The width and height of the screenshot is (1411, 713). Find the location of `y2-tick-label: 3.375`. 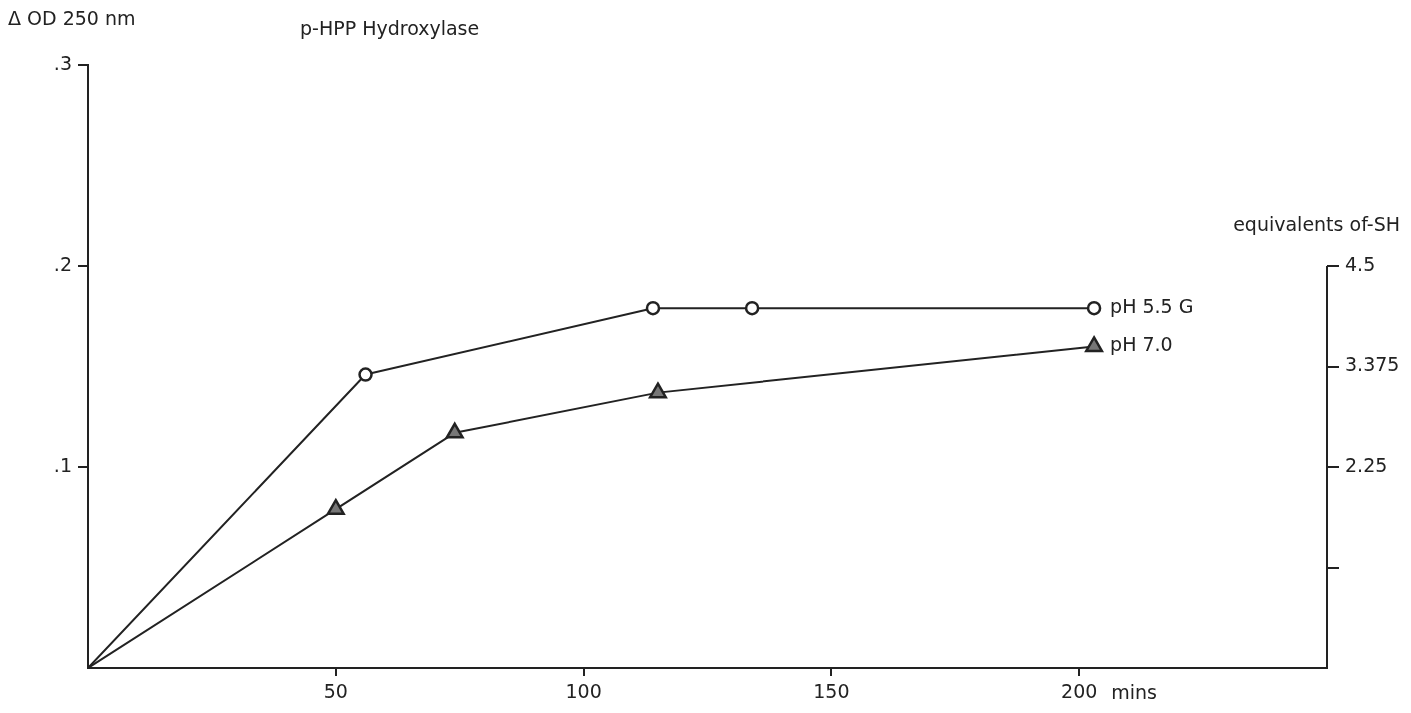

y2-tick-label: 3.375 is located at coordinates (1372, 364).